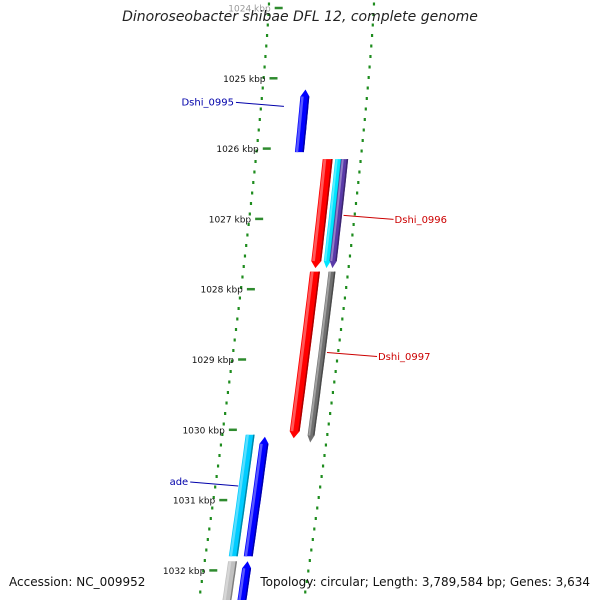 The image size is (600, 600). What do you see at coordinates (249, 10) in the screenshot?
I see `kbp-tick-label: 1024 kbp` at bounding box center [249, 10].